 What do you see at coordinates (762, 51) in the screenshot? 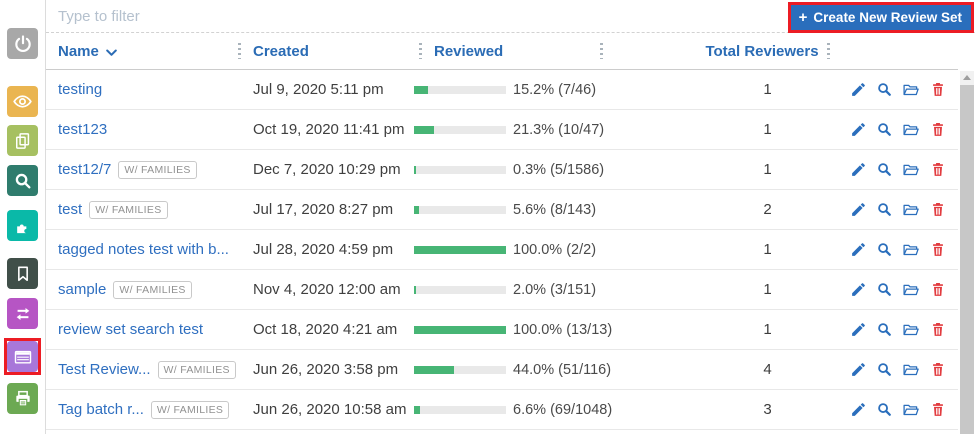
I see `column-header-total-reviewers: Total Reviewers` at bounding box center [762, 51].